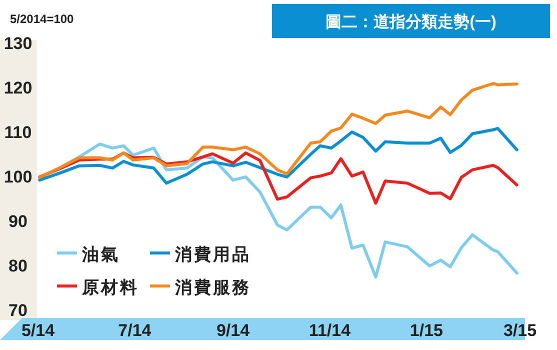 This screenshot has height=350, width=557. What do you see at coordinates (411, 22) in the screenshot?
I see `chart-title: 圖二：道指分類走勢(一)` at bounding box center [411, 22].